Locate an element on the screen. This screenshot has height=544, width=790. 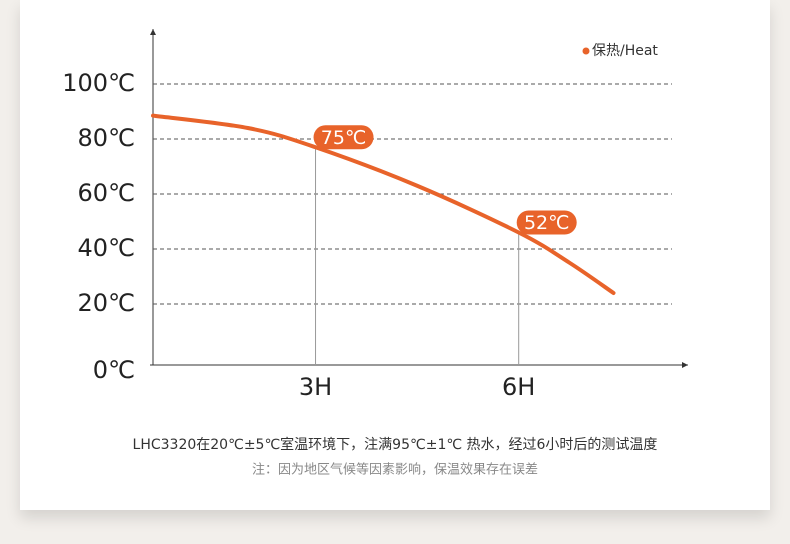
annotation-label: 75℃ is located at coordinates (344, 138).